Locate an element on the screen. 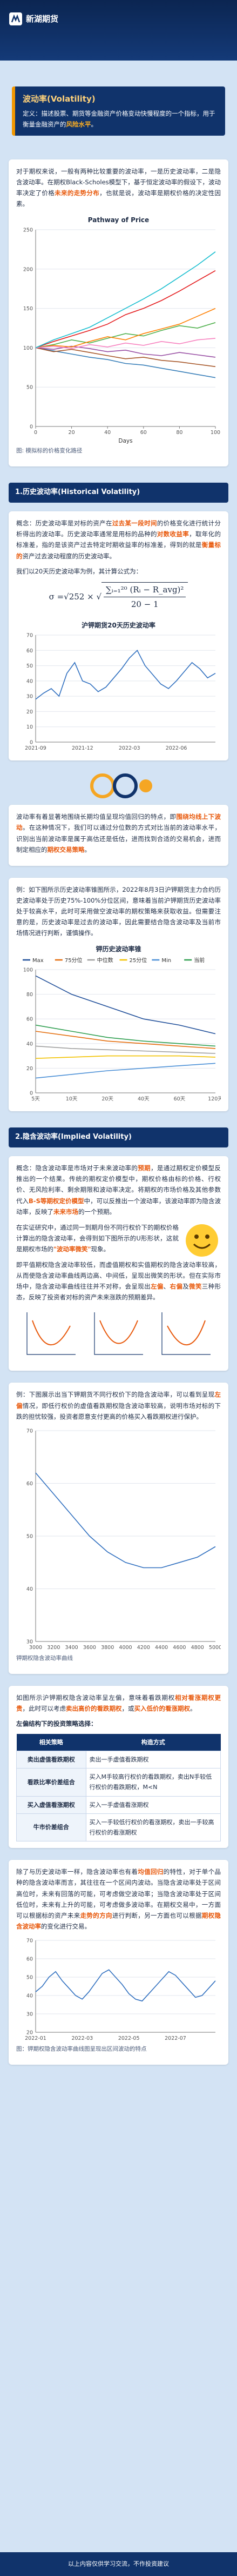 This screenshot has width=237, height=2576. logo: 新湖期货 is located at coordinates (33, 19).